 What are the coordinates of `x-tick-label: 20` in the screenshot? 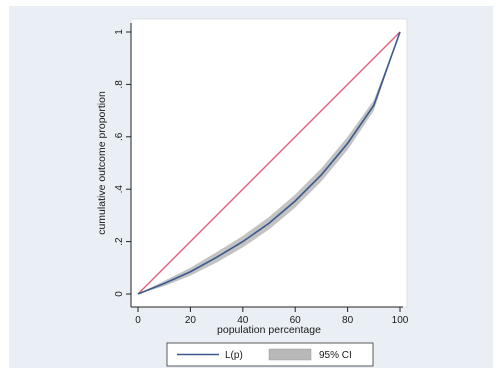 It's located at (191, 320).